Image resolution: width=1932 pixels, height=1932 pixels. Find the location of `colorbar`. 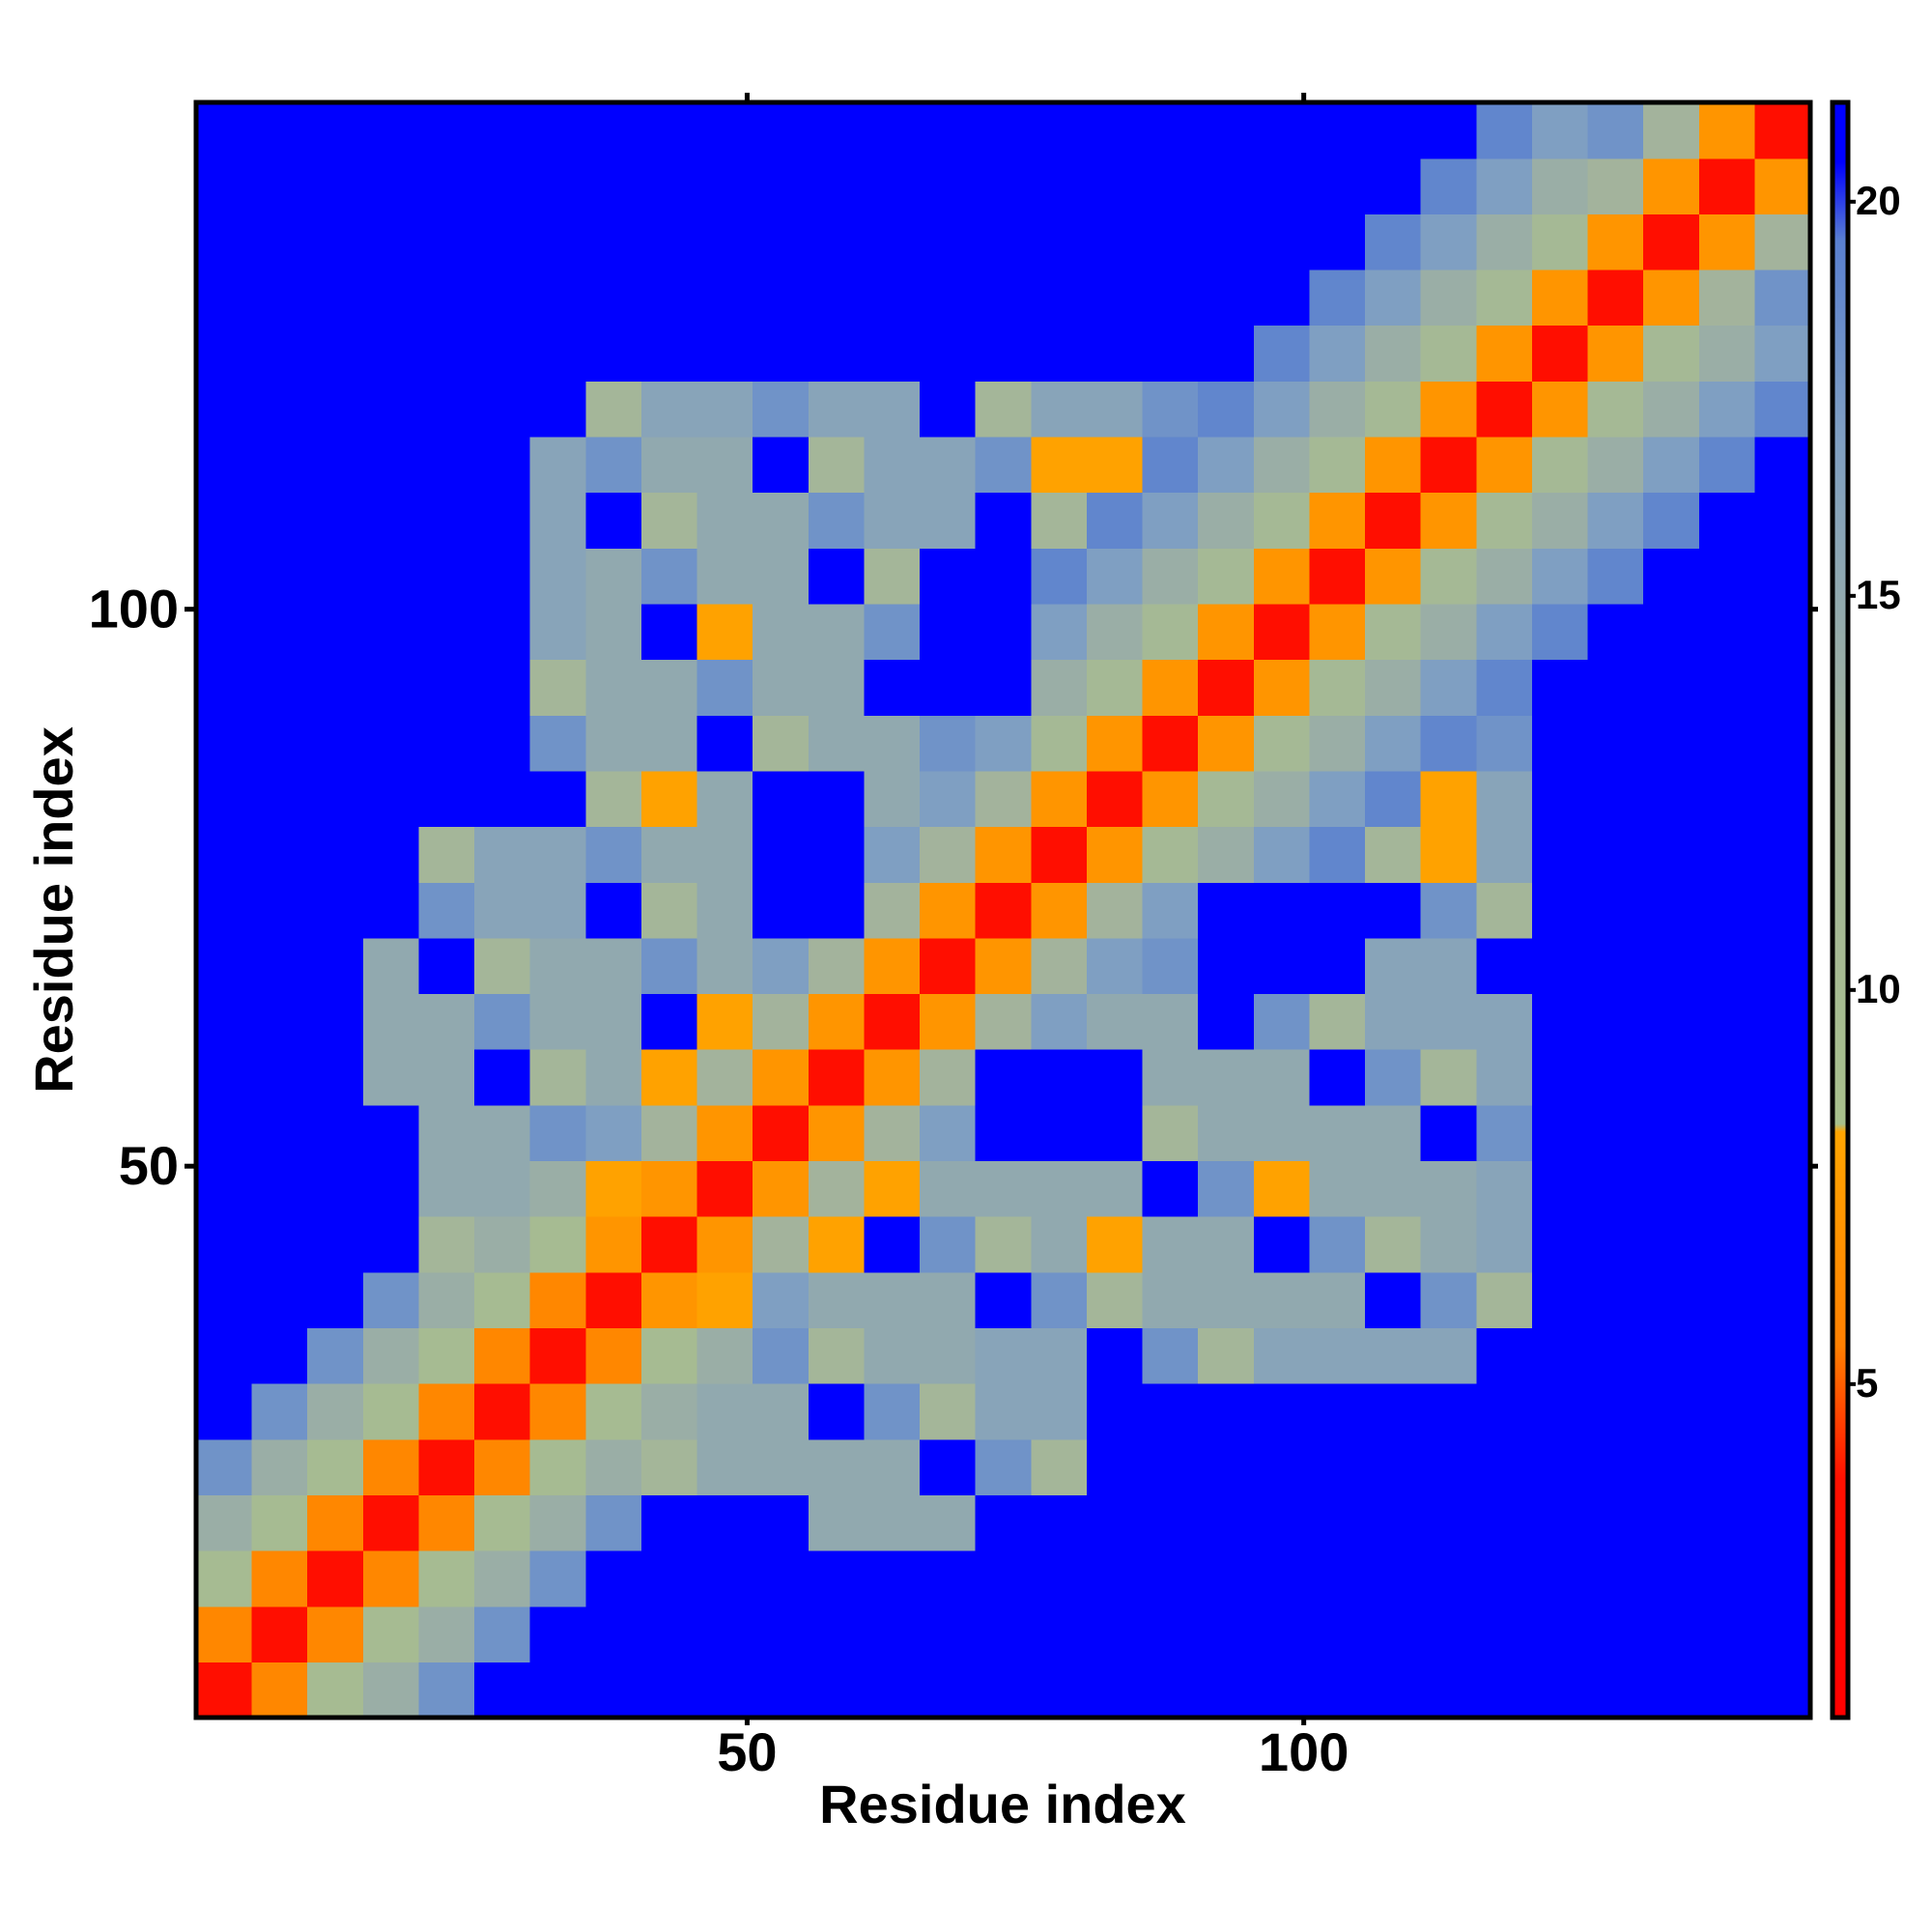

colorbar is located at coordinates (1840, 909).